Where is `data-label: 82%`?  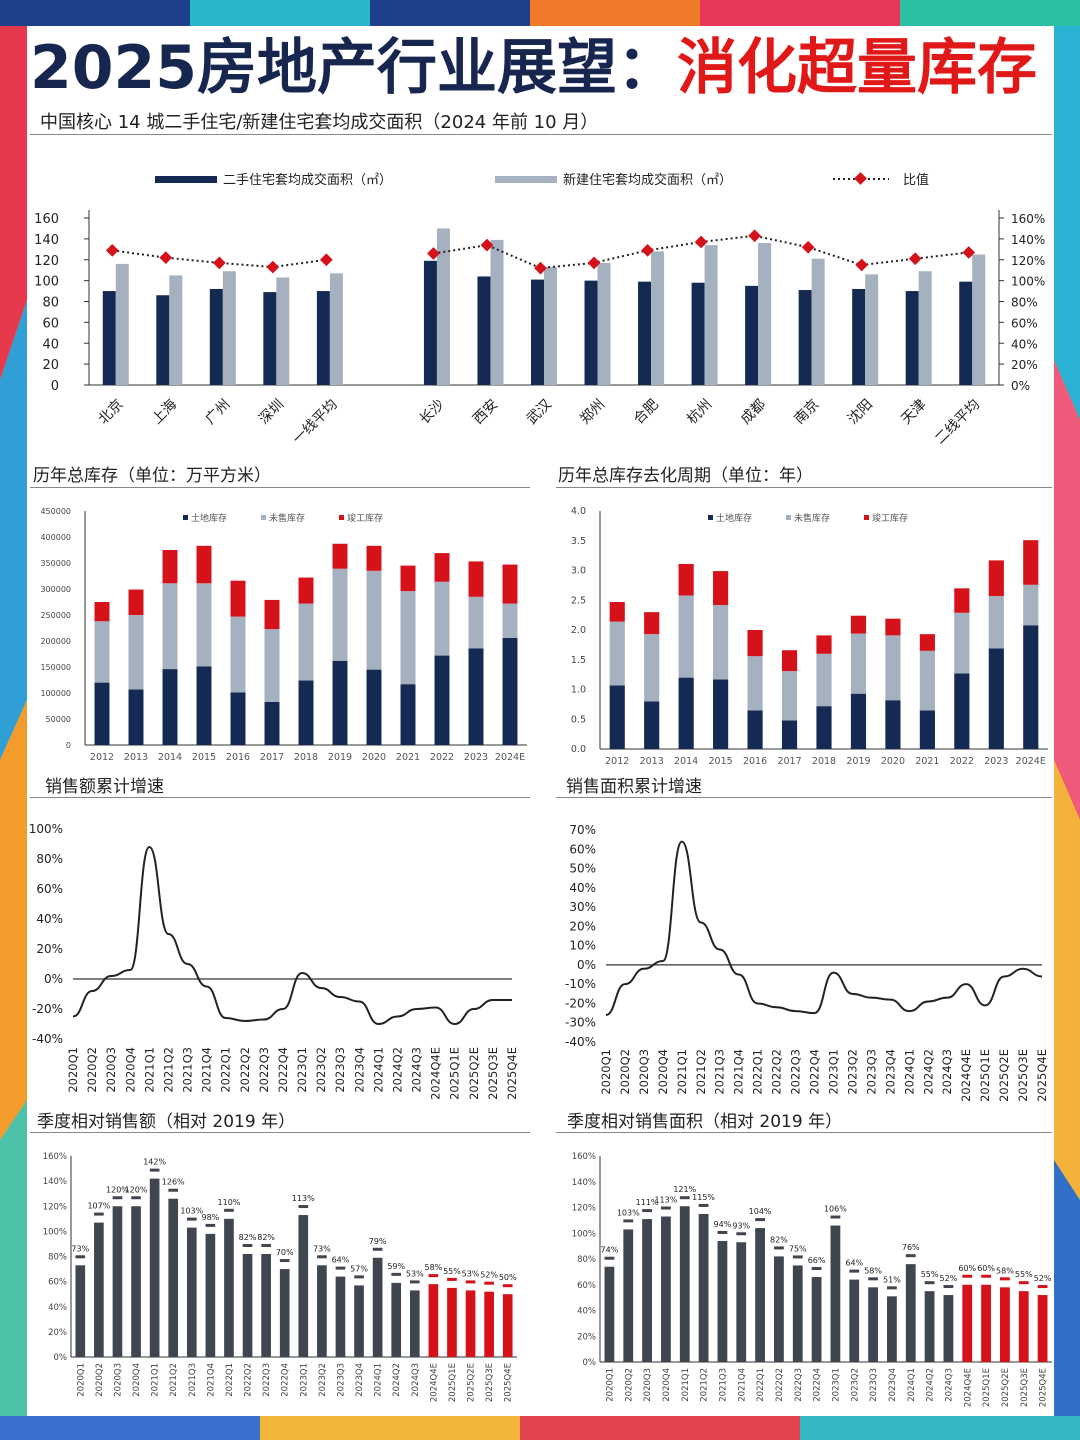
data-label: 82% is located at coordinates (266, 1237).